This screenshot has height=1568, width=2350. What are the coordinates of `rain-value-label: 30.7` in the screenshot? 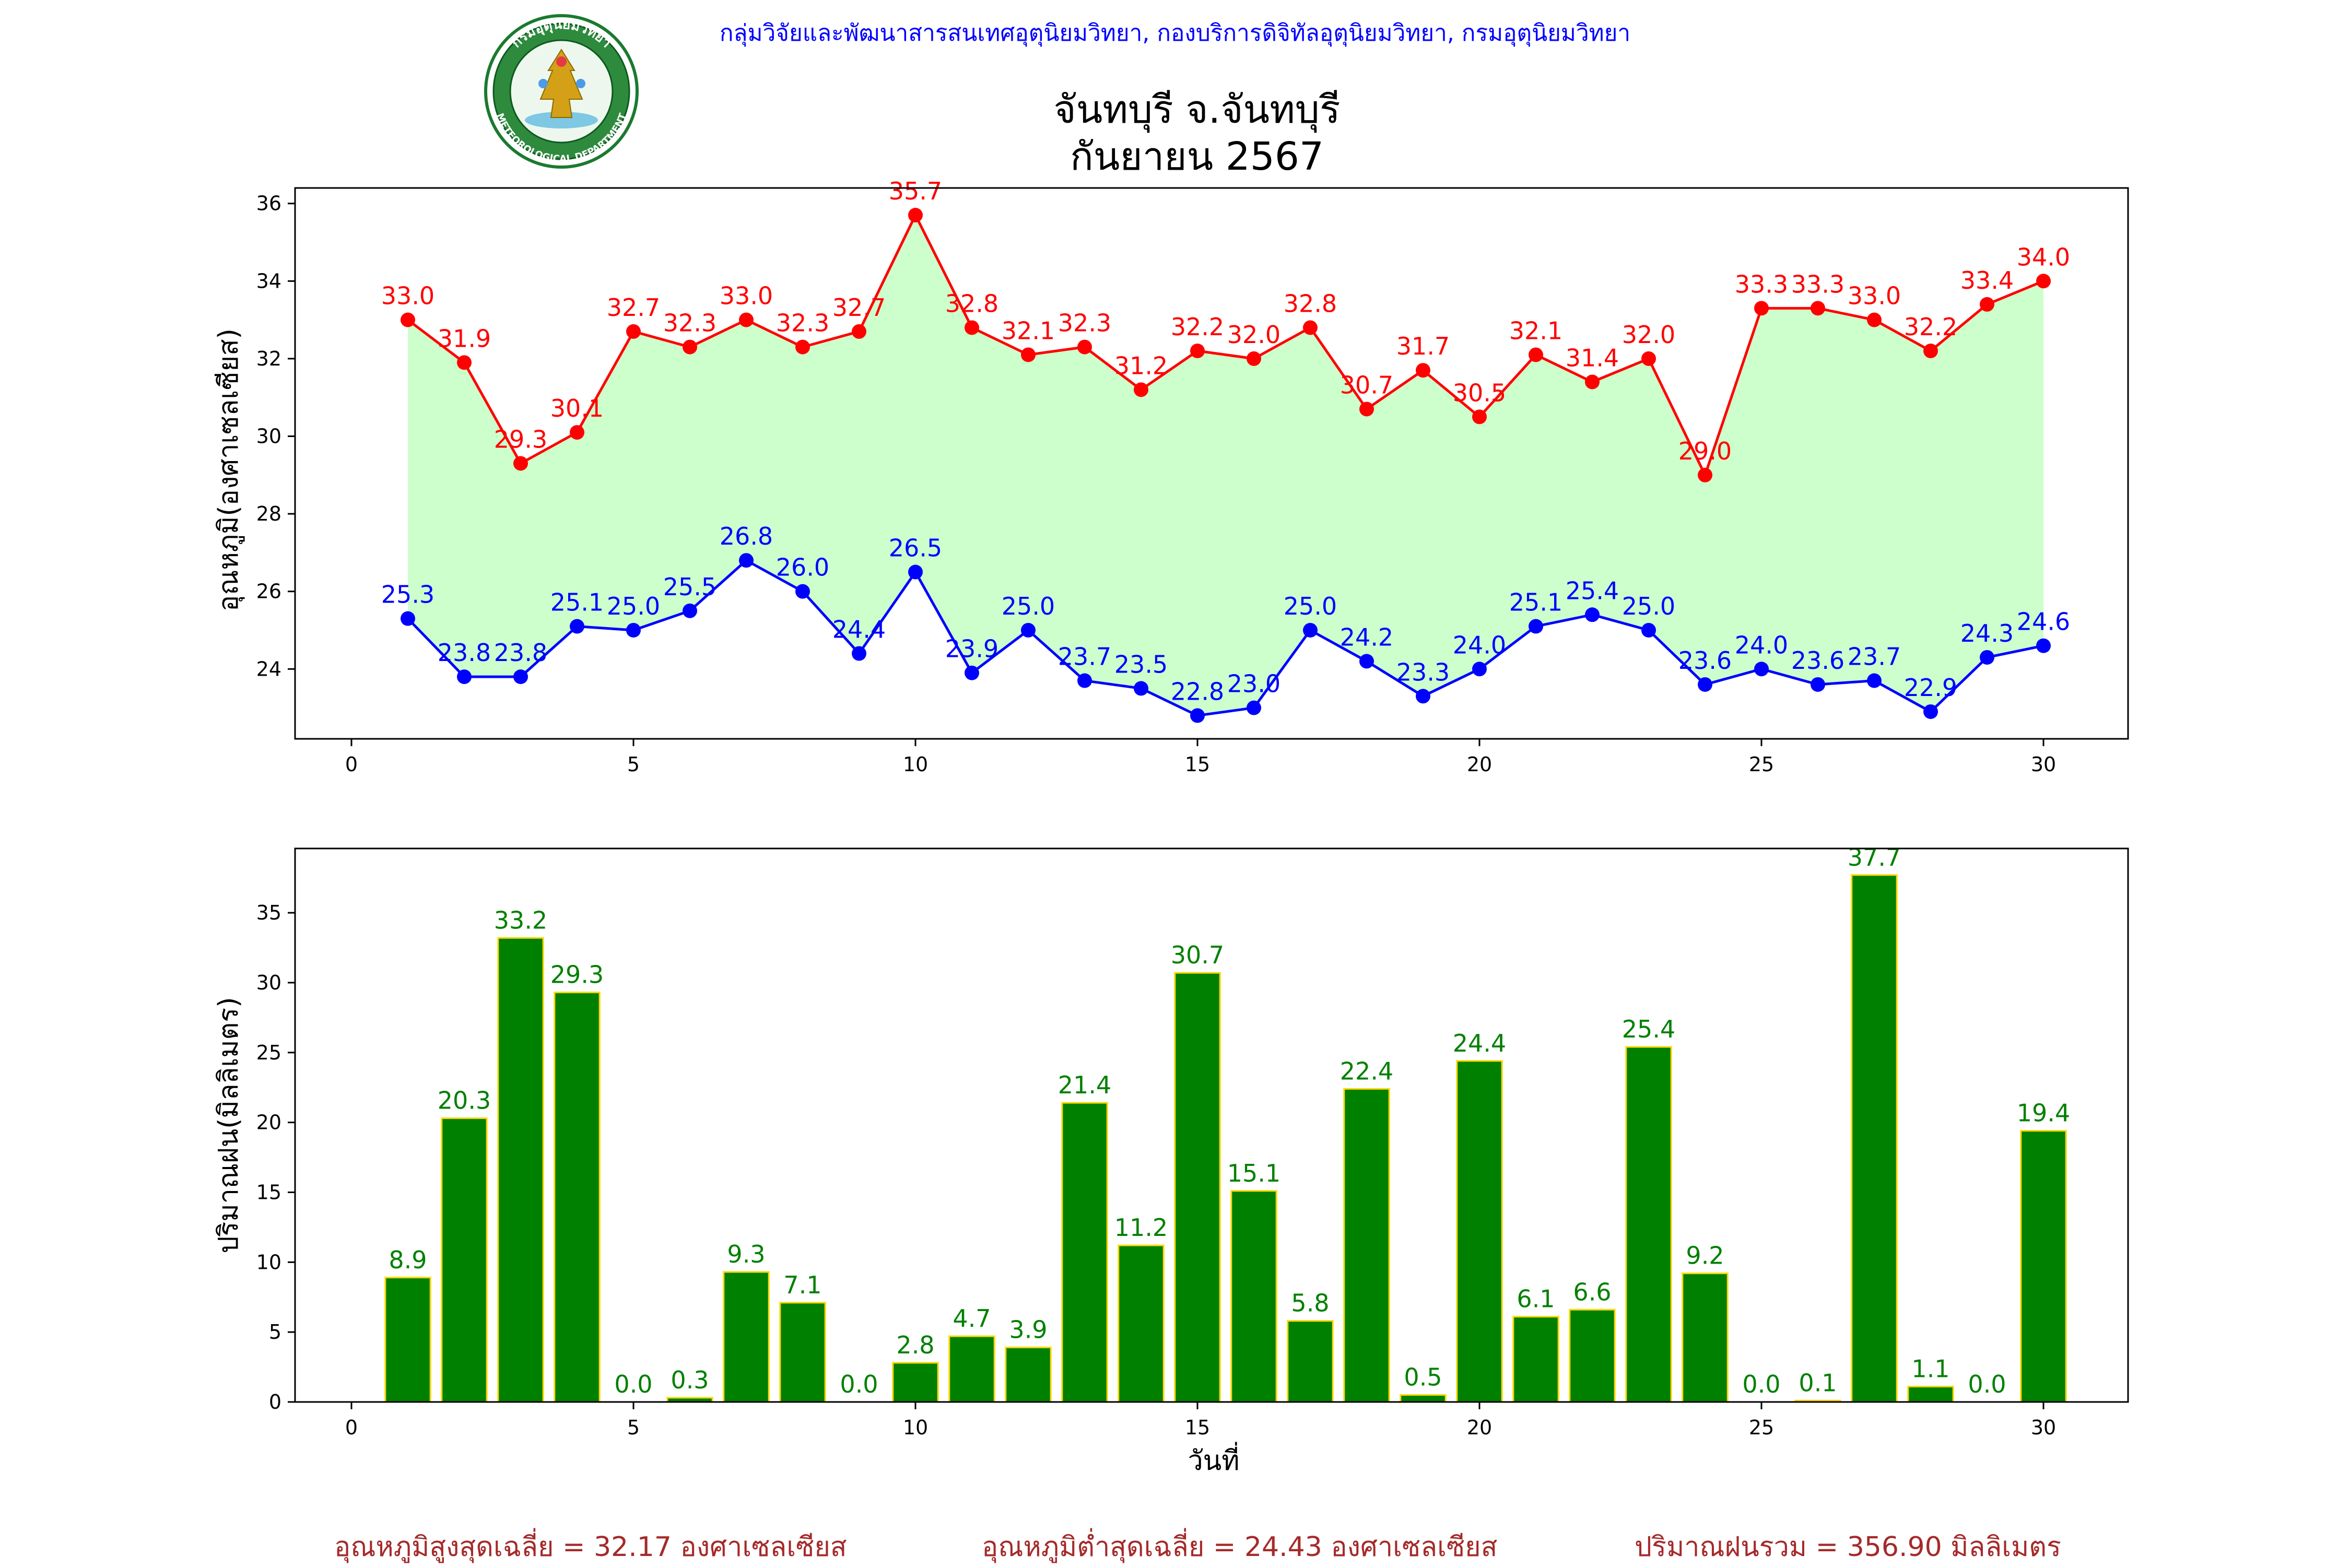 It's located at (1197, 955).